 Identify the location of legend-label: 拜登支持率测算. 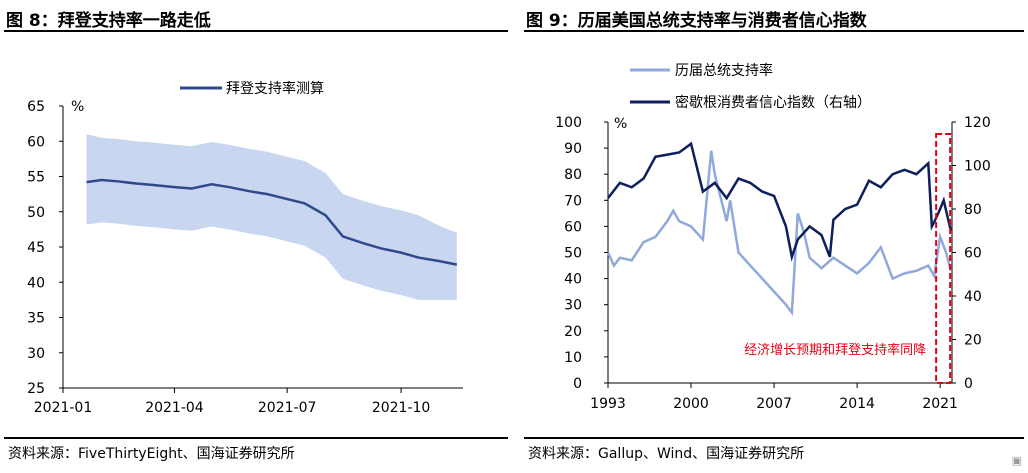
(275, 88).